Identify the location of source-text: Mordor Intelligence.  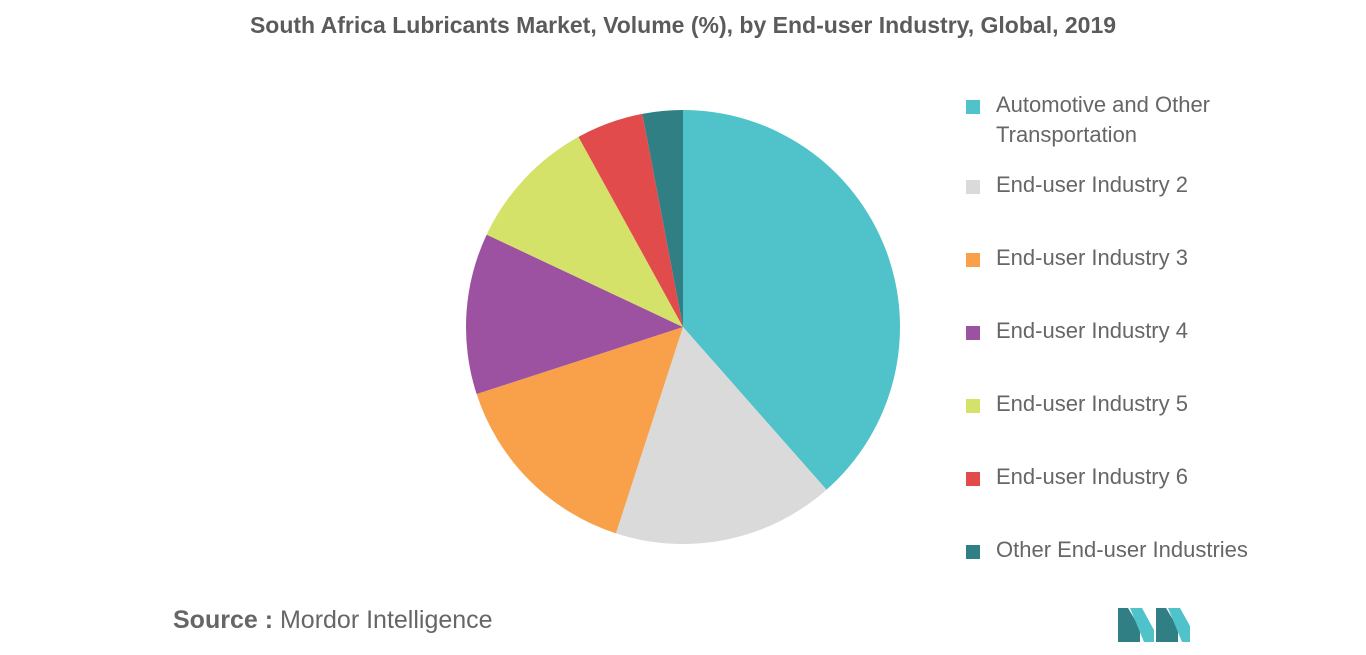
(383, 620).